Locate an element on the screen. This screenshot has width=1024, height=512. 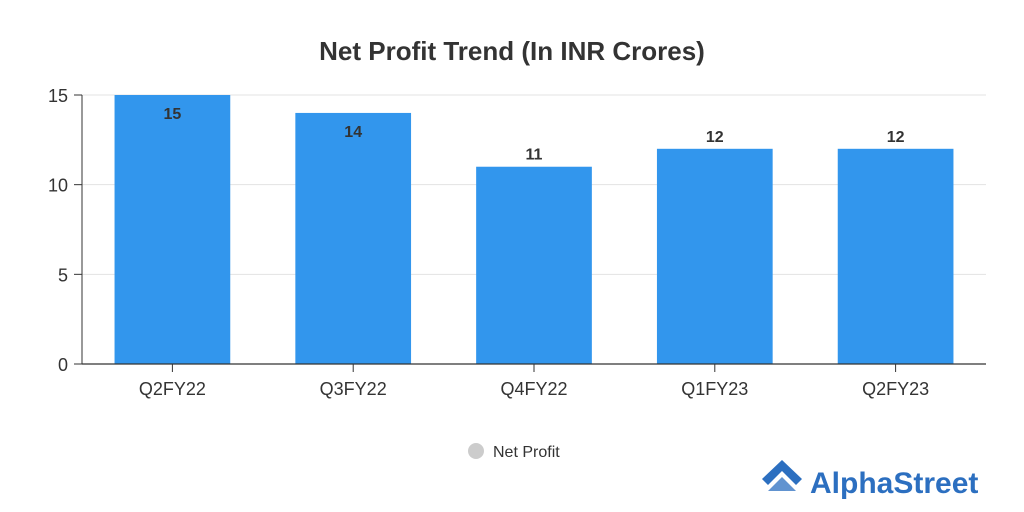
x-tick-label: Q3FY22 is located at coordinates (353, 389).